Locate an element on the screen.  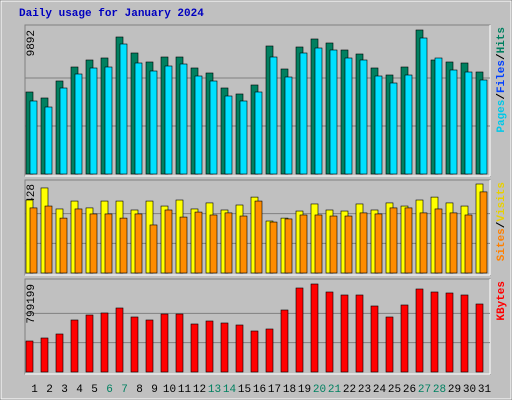
x-tick-label: 17 is located at coordinates (274, 390).